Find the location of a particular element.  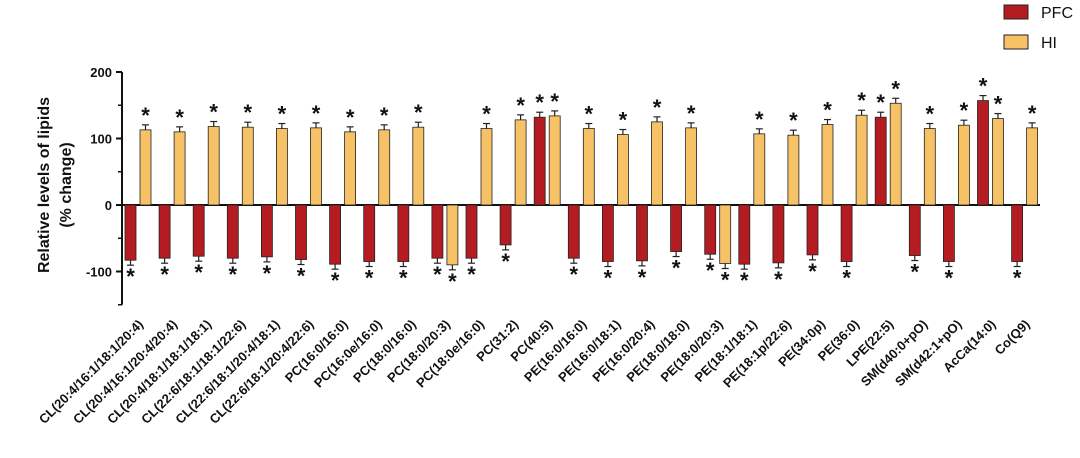

legend-label-hi: HI is located at coordinates (1049, 43).